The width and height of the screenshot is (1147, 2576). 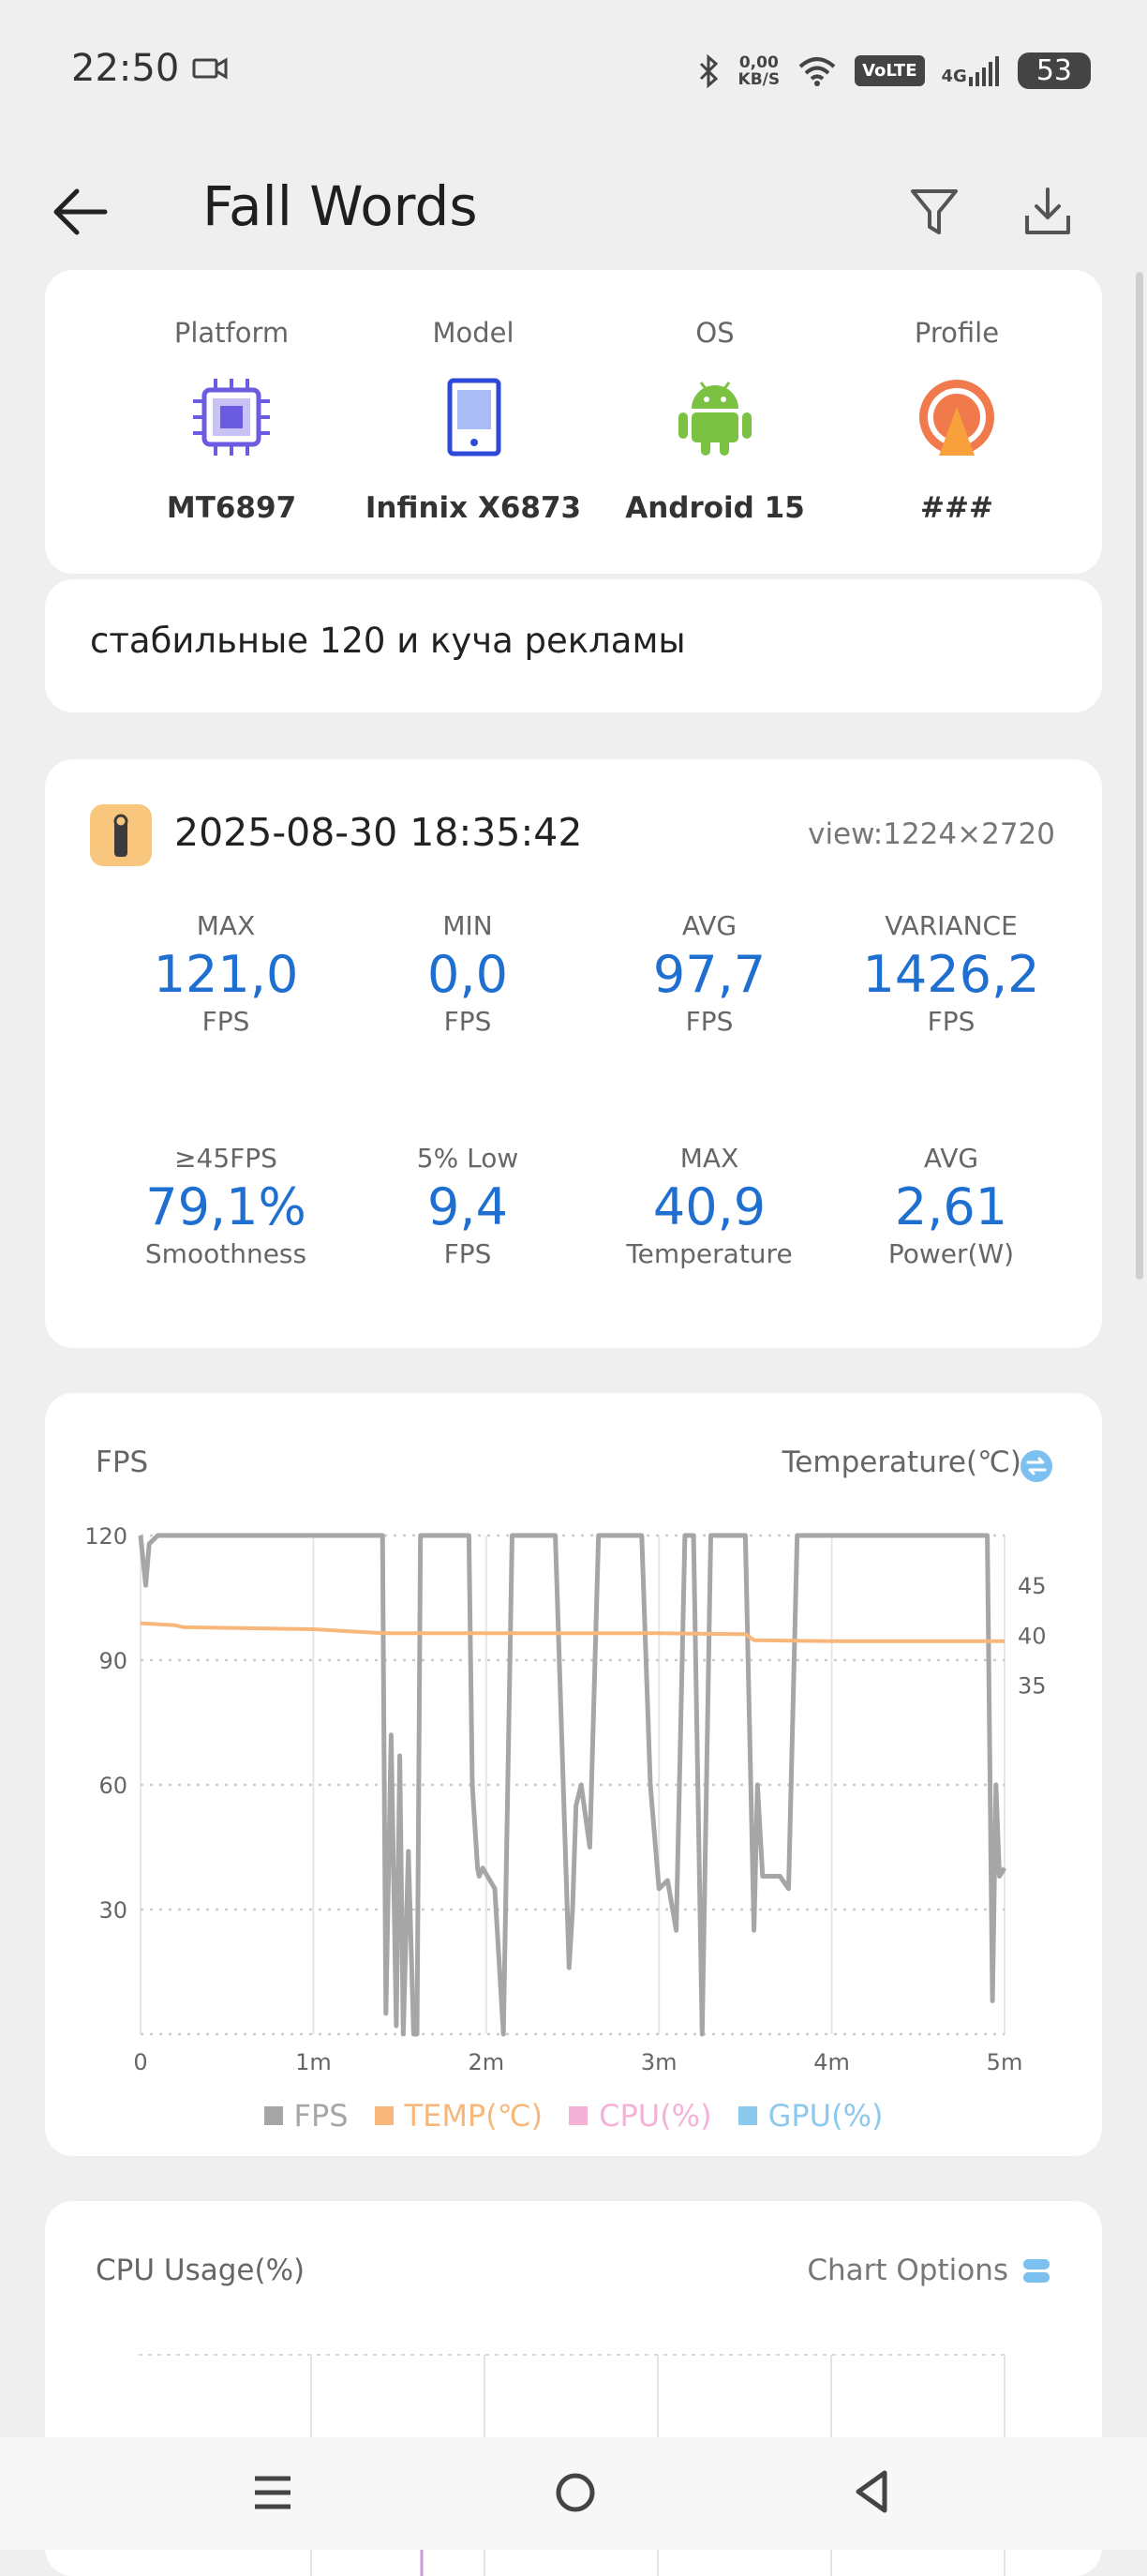 I want to click on status-left: 22:50, so click(x=150, y=68).